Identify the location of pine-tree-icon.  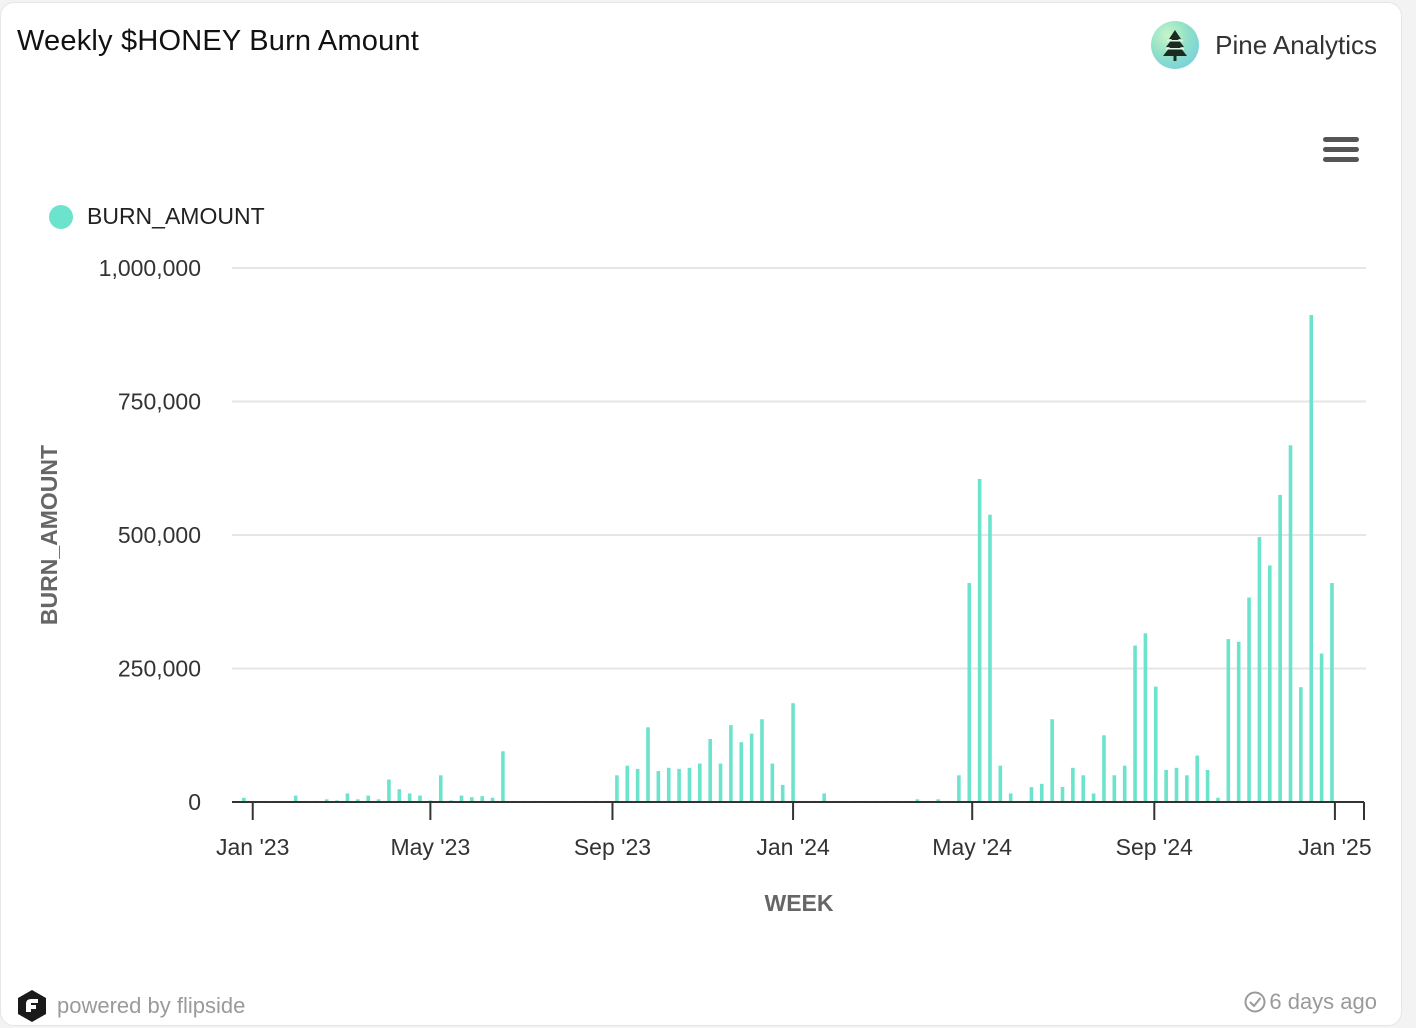
(1175, 45).